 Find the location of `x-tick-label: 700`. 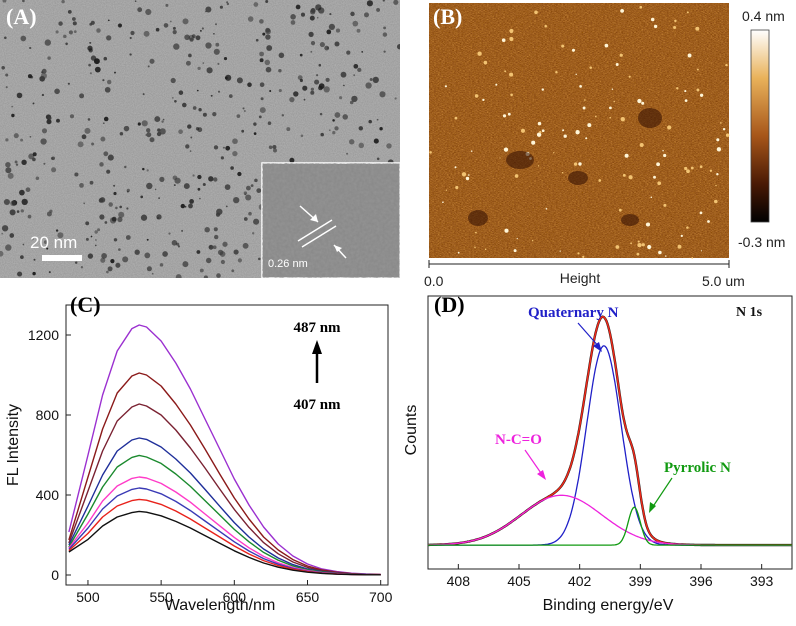

x-tick-label: 700 is located at coordinates (381, 597).